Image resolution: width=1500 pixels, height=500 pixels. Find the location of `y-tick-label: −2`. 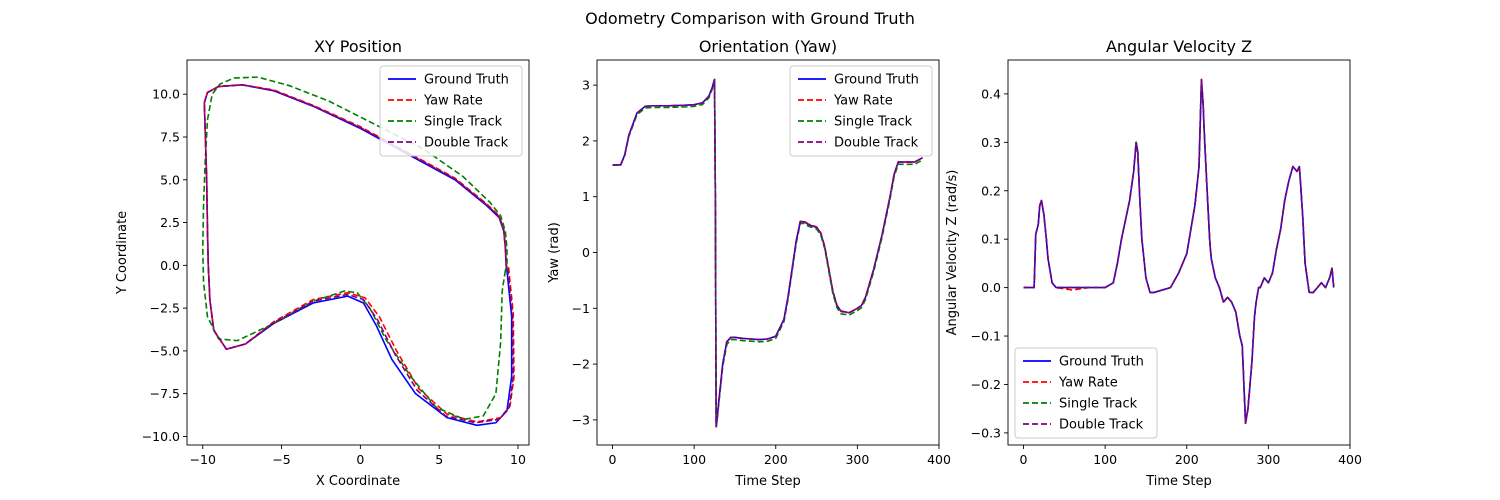

y-tick-label: −2 is located at coordinates (581, 364).